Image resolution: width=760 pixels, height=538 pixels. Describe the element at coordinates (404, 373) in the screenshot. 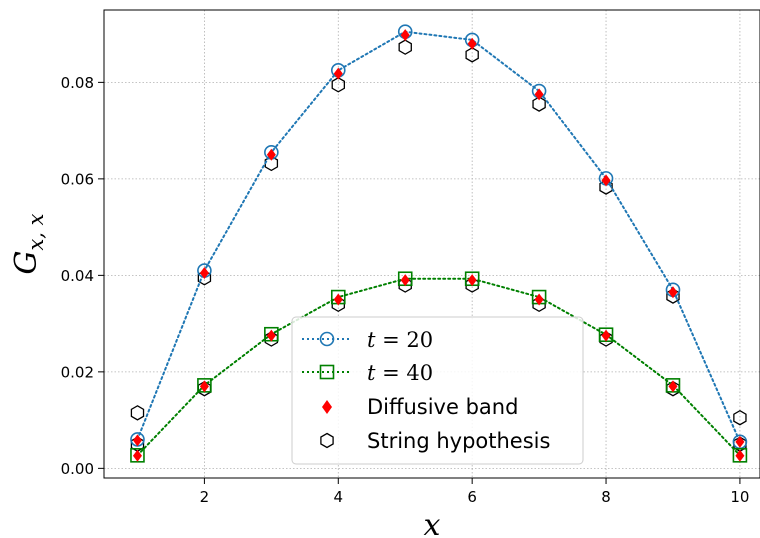

I see `legend-label-t40-rest: = 40` at that location.